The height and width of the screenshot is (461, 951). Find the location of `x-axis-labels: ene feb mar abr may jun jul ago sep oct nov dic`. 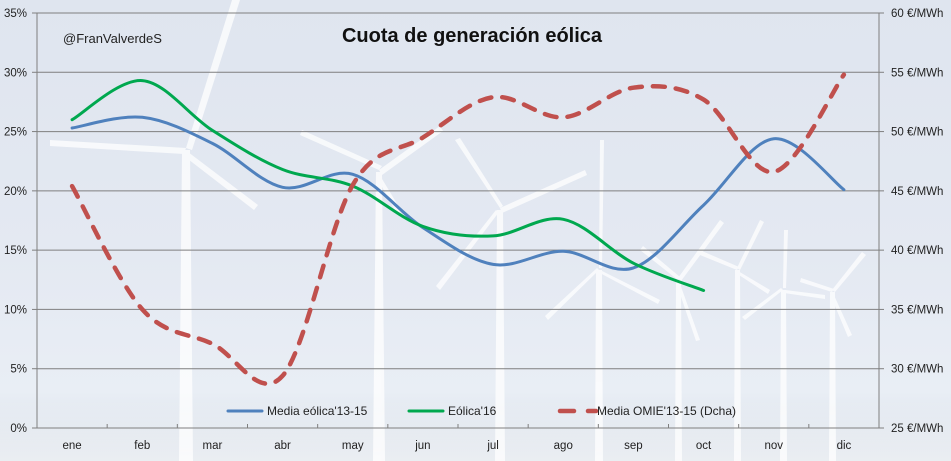

x-axis-labels: ene feb mar abr may jun jul ago sep oct nov dic is located at coordinates (456, 446).